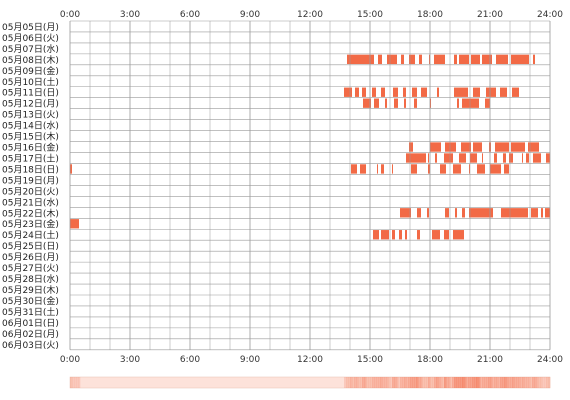 The image size is (570, 400). What do you see at coordinates (310, 382) in the screenshot?
I see `summary-bar-background` at bounding box center [310, 382].